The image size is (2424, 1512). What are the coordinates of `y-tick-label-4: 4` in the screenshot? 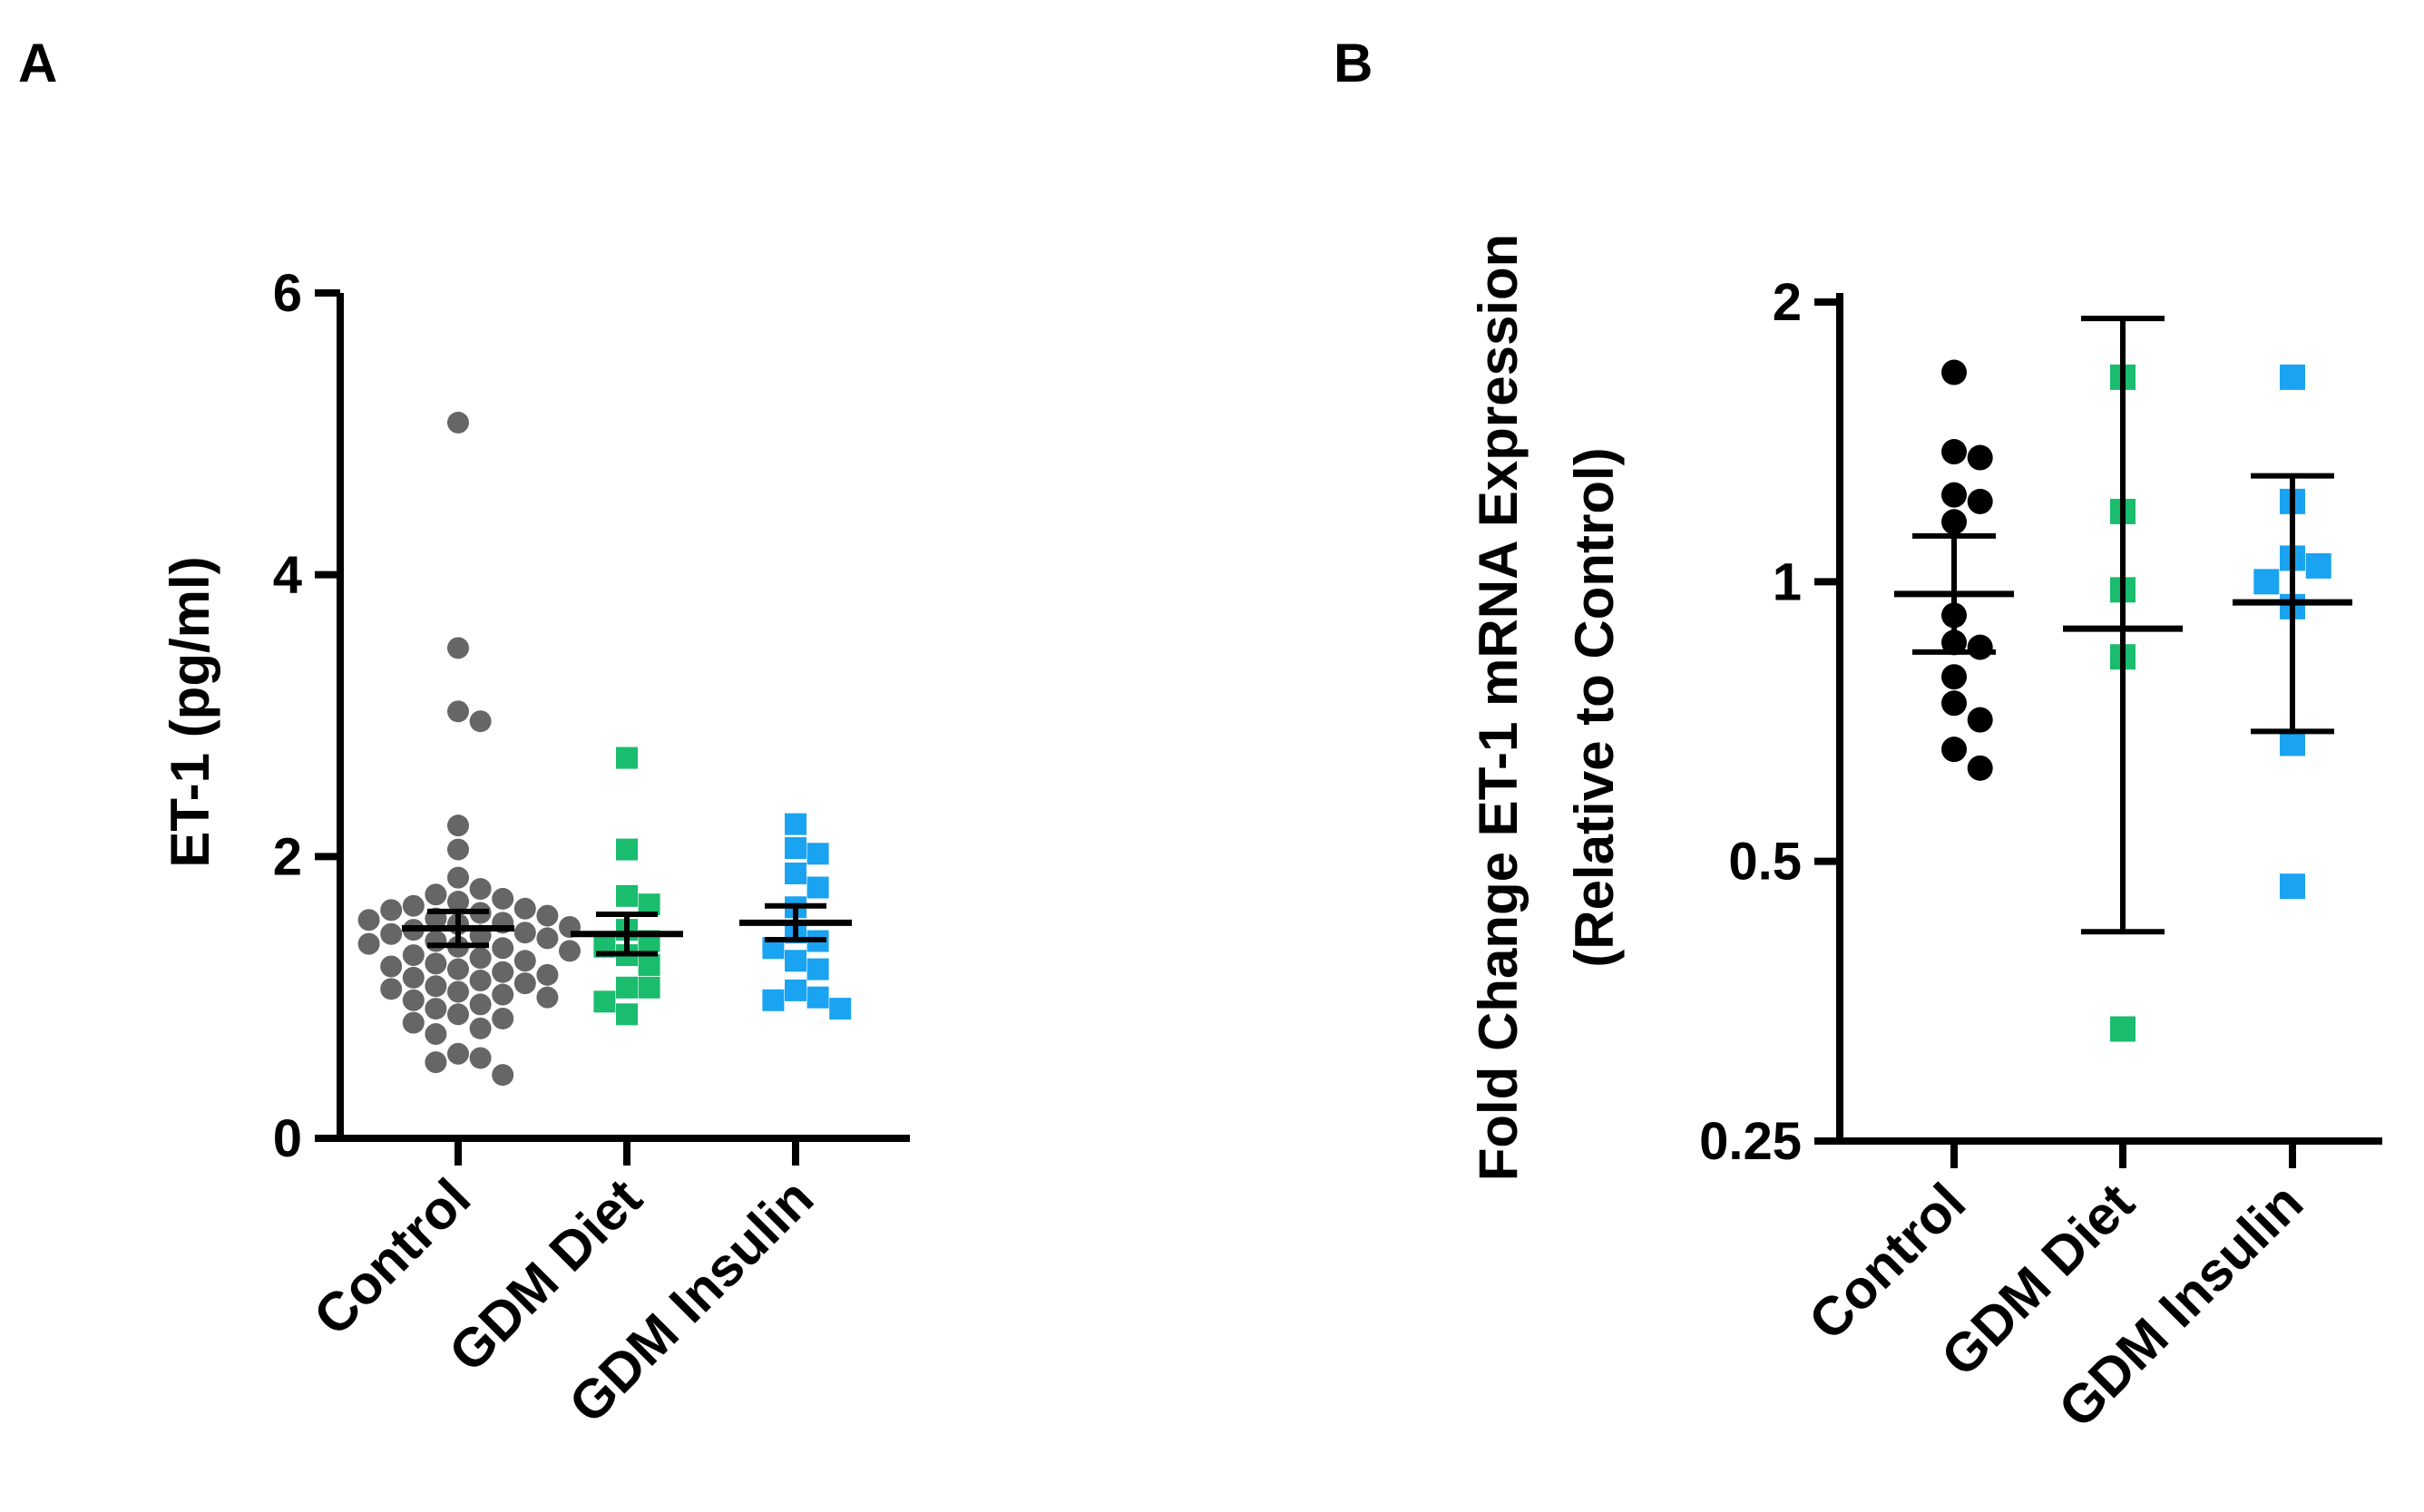 It's located at (287, 575).